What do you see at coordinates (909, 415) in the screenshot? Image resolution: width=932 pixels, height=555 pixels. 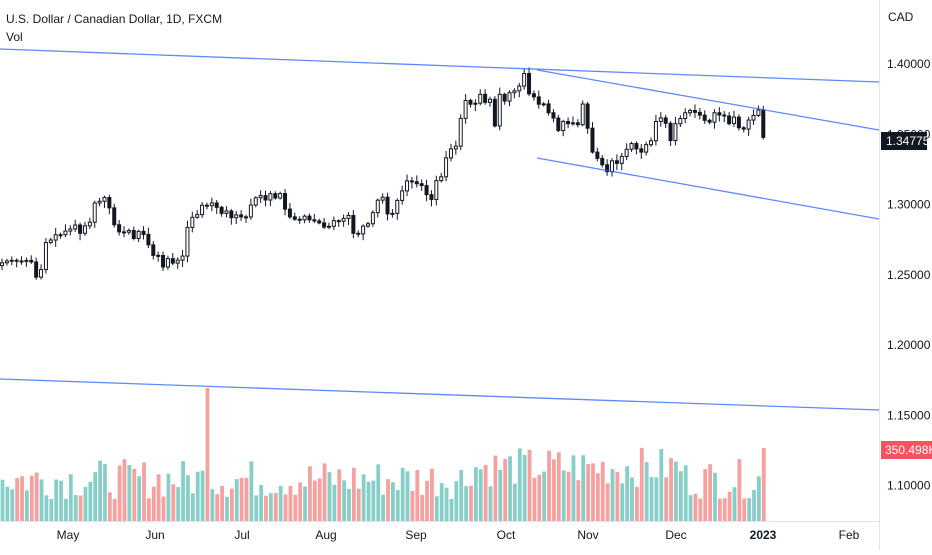 I see `y-tick-label: 1.15000` at bounding box center [909, 415].